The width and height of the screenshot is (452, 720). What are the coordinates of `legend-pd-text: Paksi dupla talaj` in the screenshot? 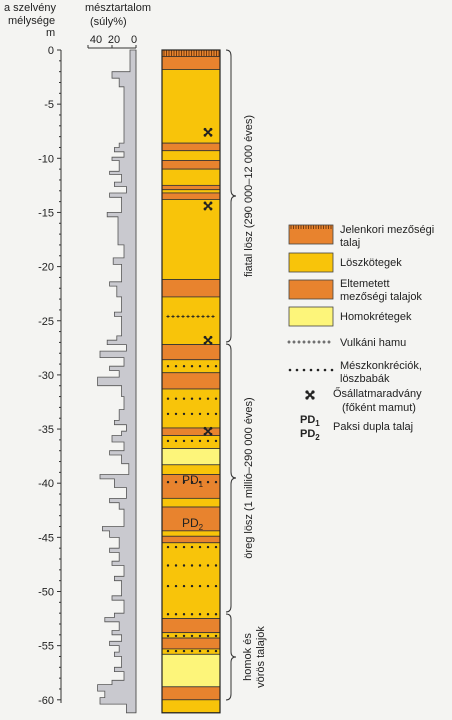 It's located at (373, 427).